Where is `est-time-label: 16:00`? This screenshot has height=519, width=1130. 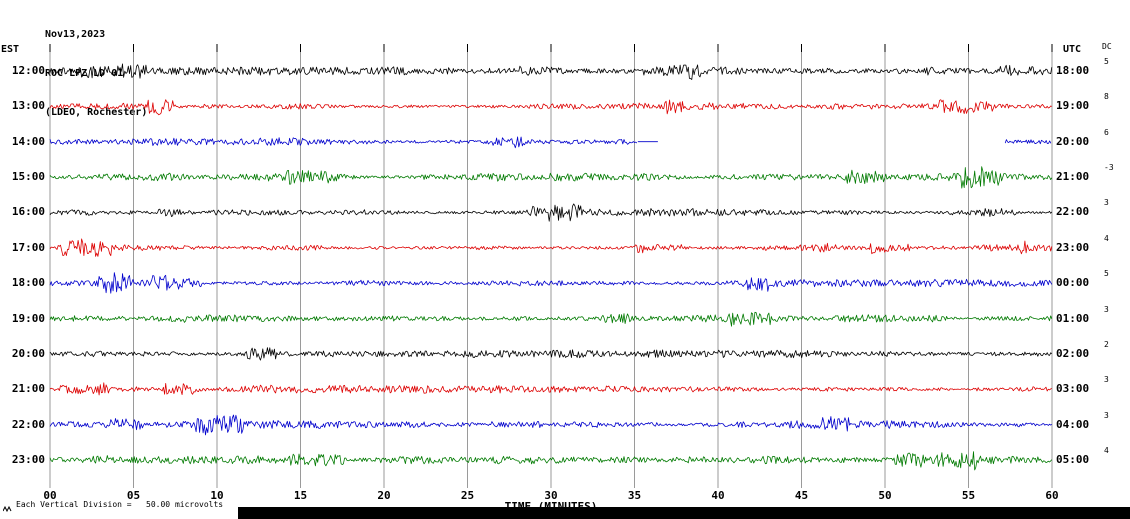
est-time-label: 16:00 is located at coordinates (28, 212).